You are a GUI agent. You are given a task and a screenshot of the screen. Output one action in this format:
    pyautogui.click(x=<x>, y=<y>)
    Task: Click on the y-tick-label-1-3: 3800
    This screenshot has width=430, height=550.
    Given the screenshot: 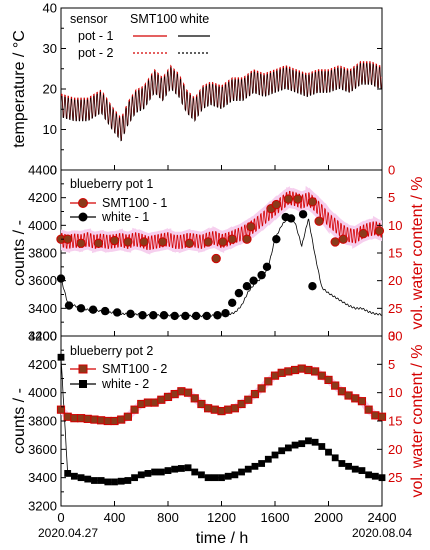 What is the action you would take?
    pyautogui.click(x=42, y=253)
    